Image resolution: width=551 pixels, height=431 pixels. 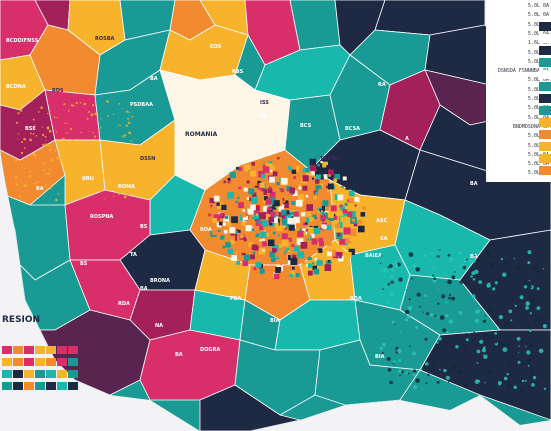 What do you see at coordinates (263, 116) in the screenshot?
I see `region-label: PA` at bounding box center [263, 116].